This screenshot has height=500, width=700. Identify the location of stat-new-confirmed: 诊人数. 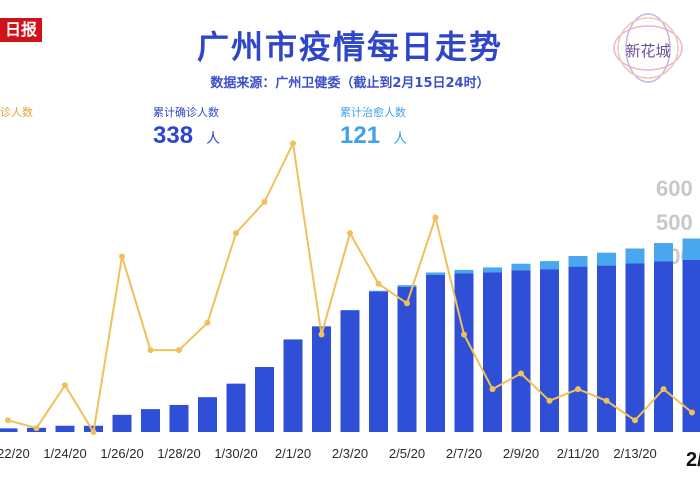
(16, 112).